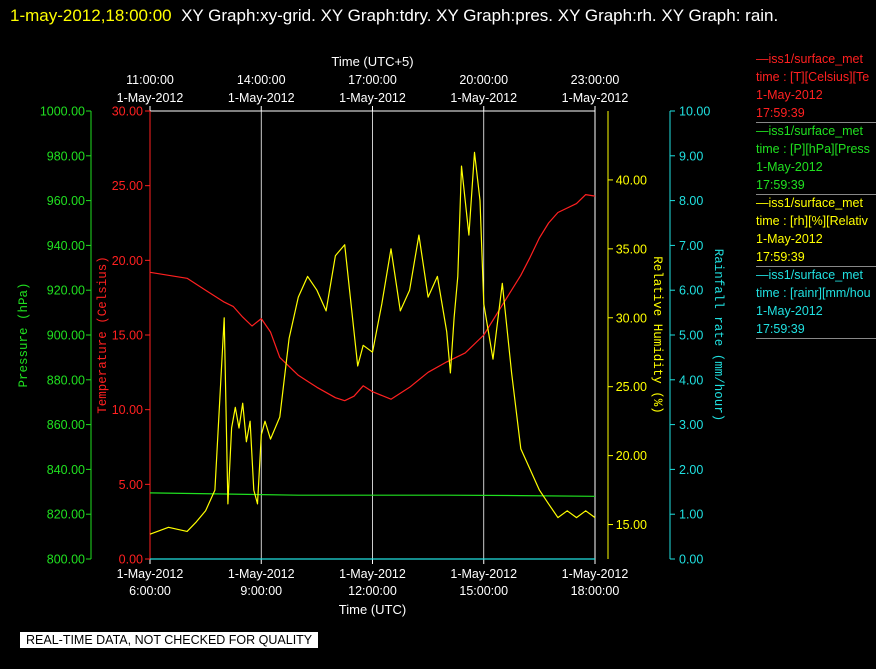  What do you see at coordinates (631, 249) in the screenshot?
I see `humidity-tick-label: 35.00` at bounding box center [631, 249].